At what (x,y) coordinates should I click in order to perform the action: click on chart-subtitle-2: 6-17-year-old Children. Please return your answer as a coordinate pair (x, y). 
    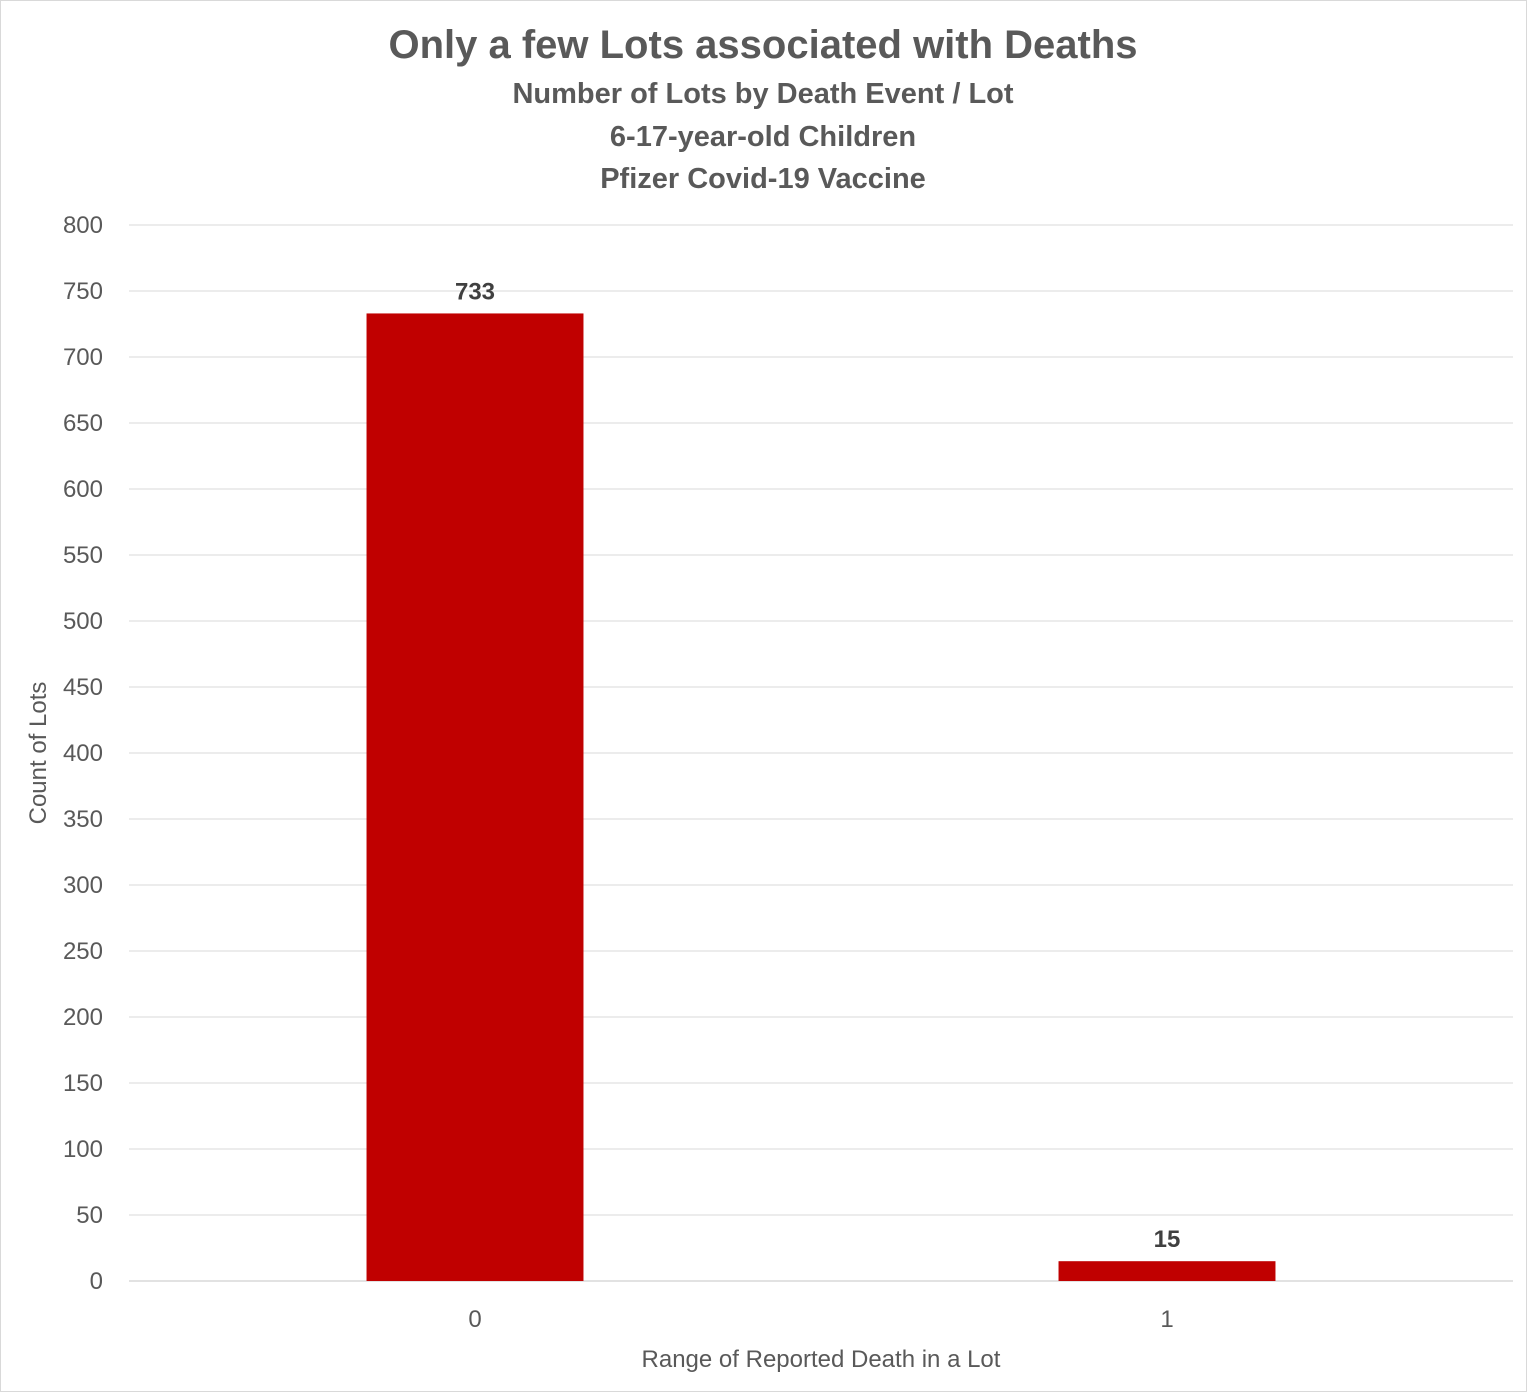
    Looking at the image, I should click on (763, 137).